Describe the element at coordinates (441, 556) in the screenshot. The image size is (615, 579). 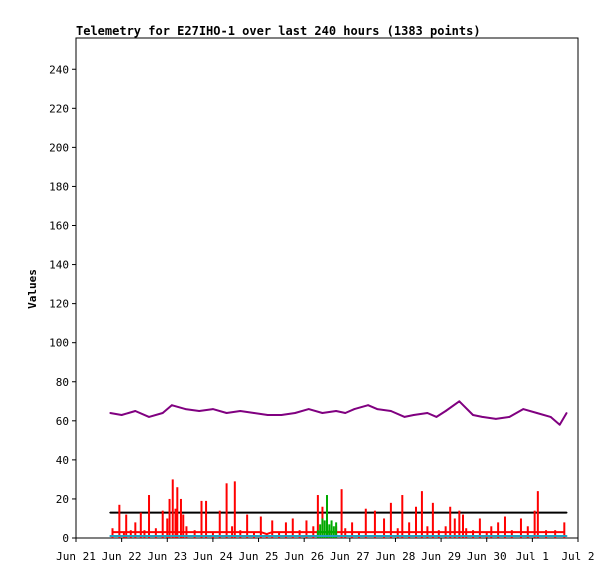
I see `x-tick-label: Jun 29` at that location.